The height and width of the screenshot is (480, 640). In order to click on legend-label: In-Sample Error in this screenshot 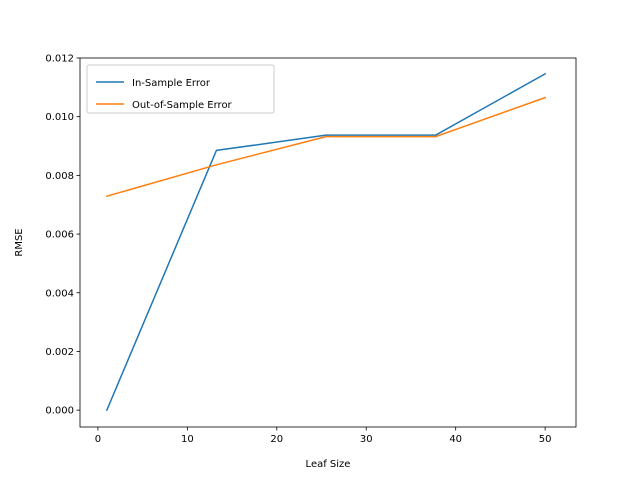, I will do `click(171, 83)`.